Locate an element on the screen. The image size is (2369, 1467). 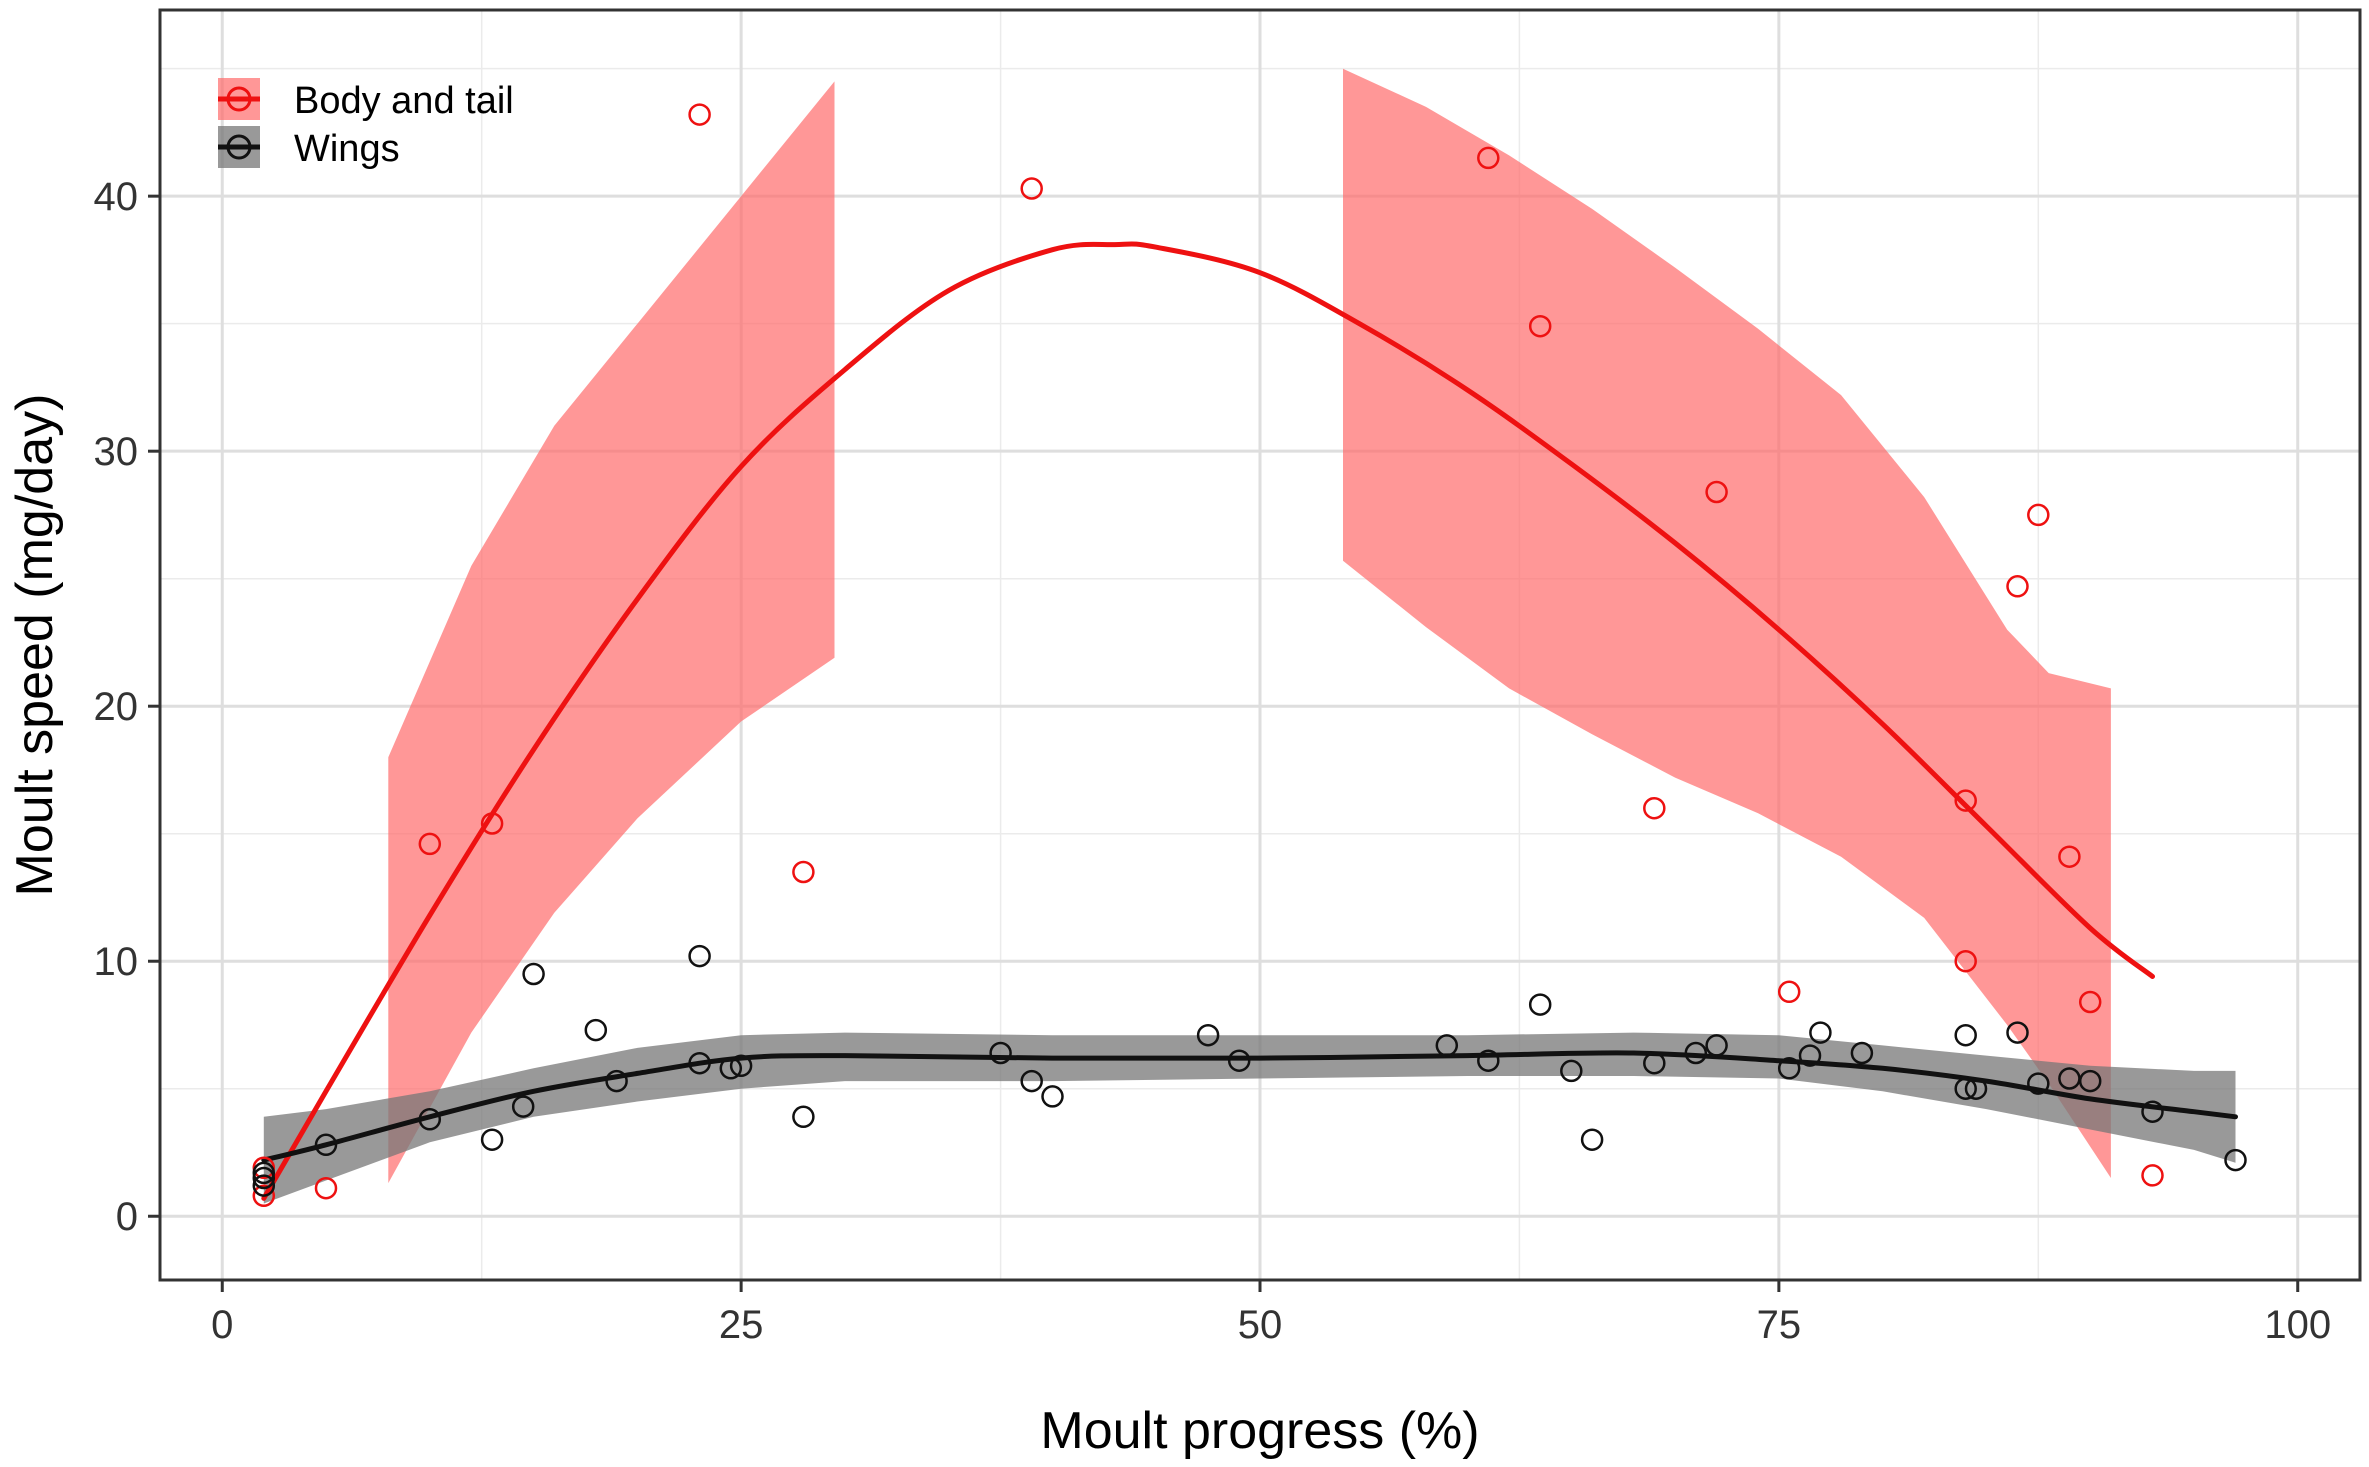
y-tick-label: 0 is located at coordinates (127, 1217).